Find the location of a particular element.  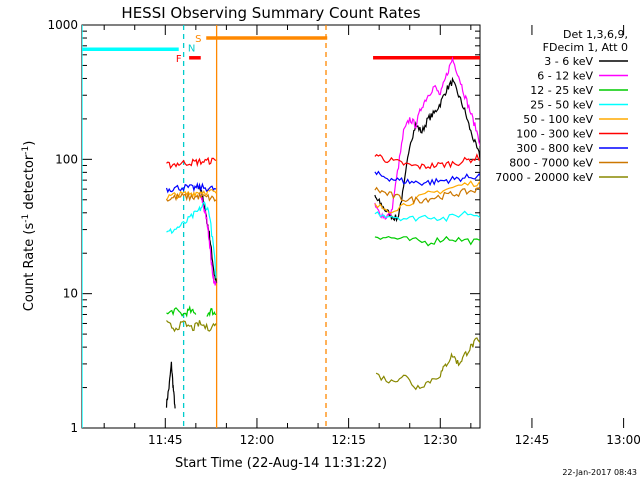

flag-labels: FNS is located at coordinates (189, 49).